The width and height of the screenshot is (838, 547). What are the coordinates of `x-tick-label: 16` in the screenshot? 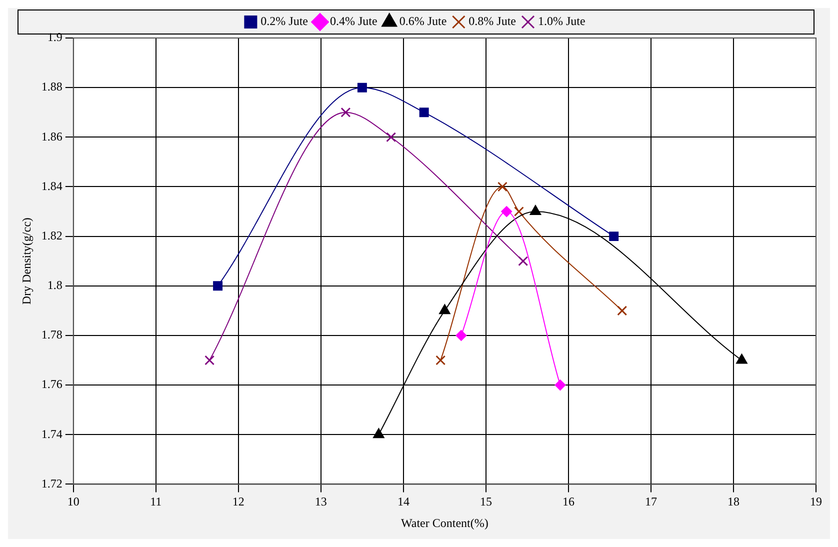 It's located at (568, 501).